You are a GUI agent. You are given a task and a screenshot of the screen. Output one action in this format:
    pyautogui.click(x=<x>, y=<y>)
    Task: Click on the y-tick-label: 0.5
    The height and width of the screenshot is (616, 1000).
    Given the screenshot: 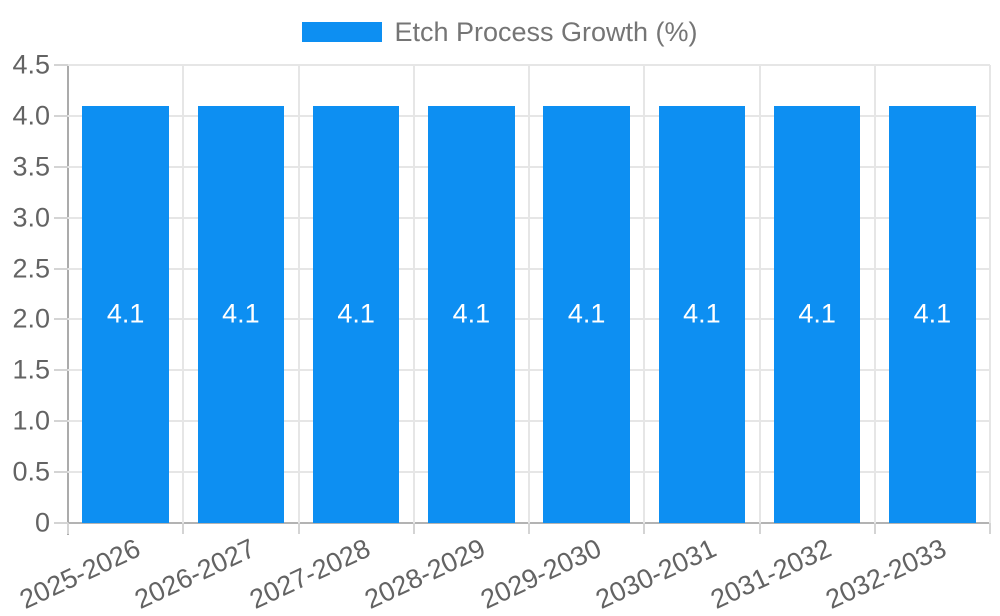 What is the action you would take?
    pyautogui.click(x=31, y=471)
    